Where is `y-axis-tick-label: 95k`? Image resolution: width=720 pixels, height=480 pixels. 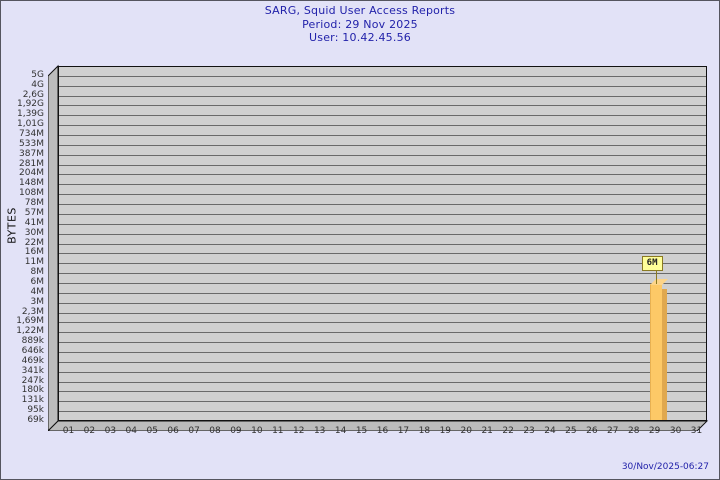 y-axis-tick-label: 95k is located at coordinates (35, 410).